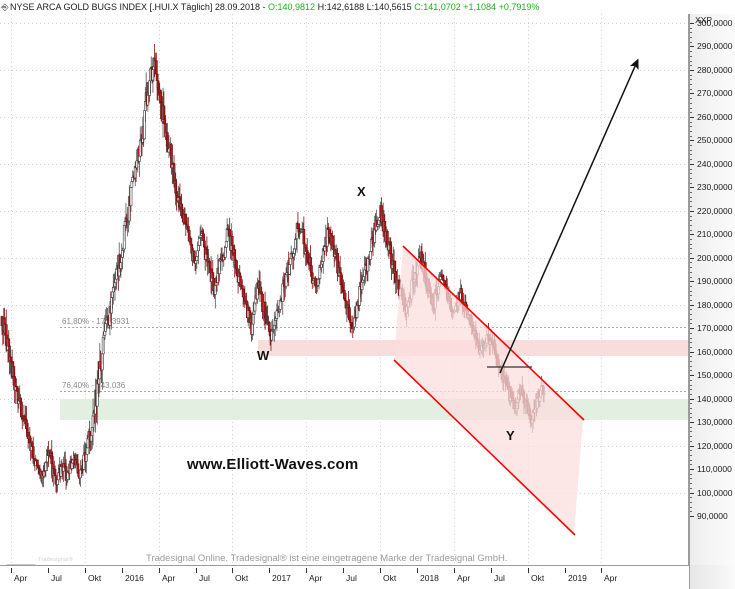 Image resolution: width=735 pixels, height=589 pixels. I want to click on price-tick-label: 180,0000, so click(715, 304).